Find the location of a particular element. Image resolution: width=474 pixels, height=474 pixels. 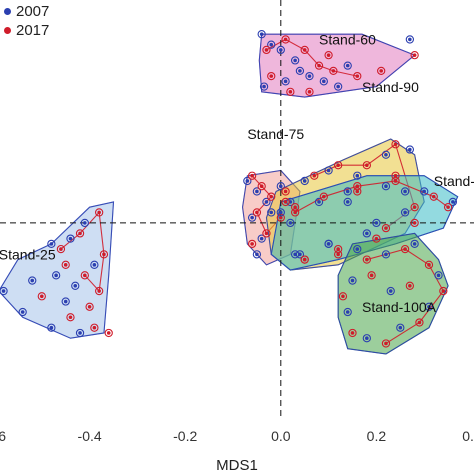

legend: 2007 2017 is located at coordinates (26, 21).